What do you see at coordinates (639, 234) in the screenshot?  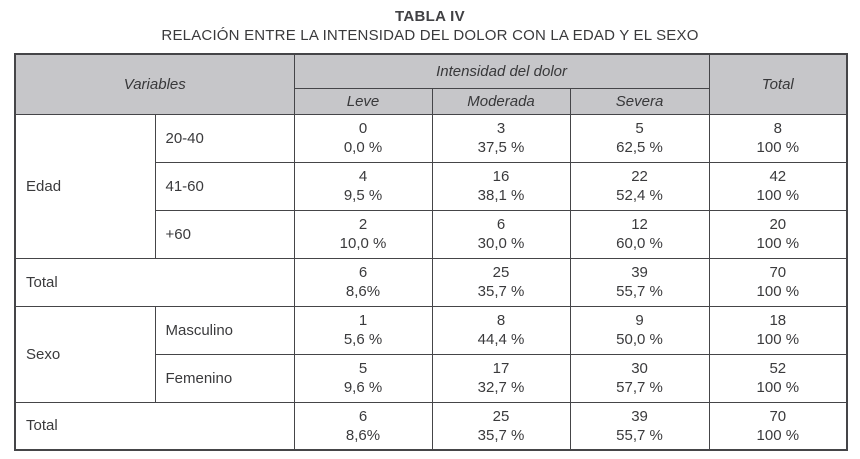 I see `cell-severa: 12 60,0 %` at bounding box center [639, 234].